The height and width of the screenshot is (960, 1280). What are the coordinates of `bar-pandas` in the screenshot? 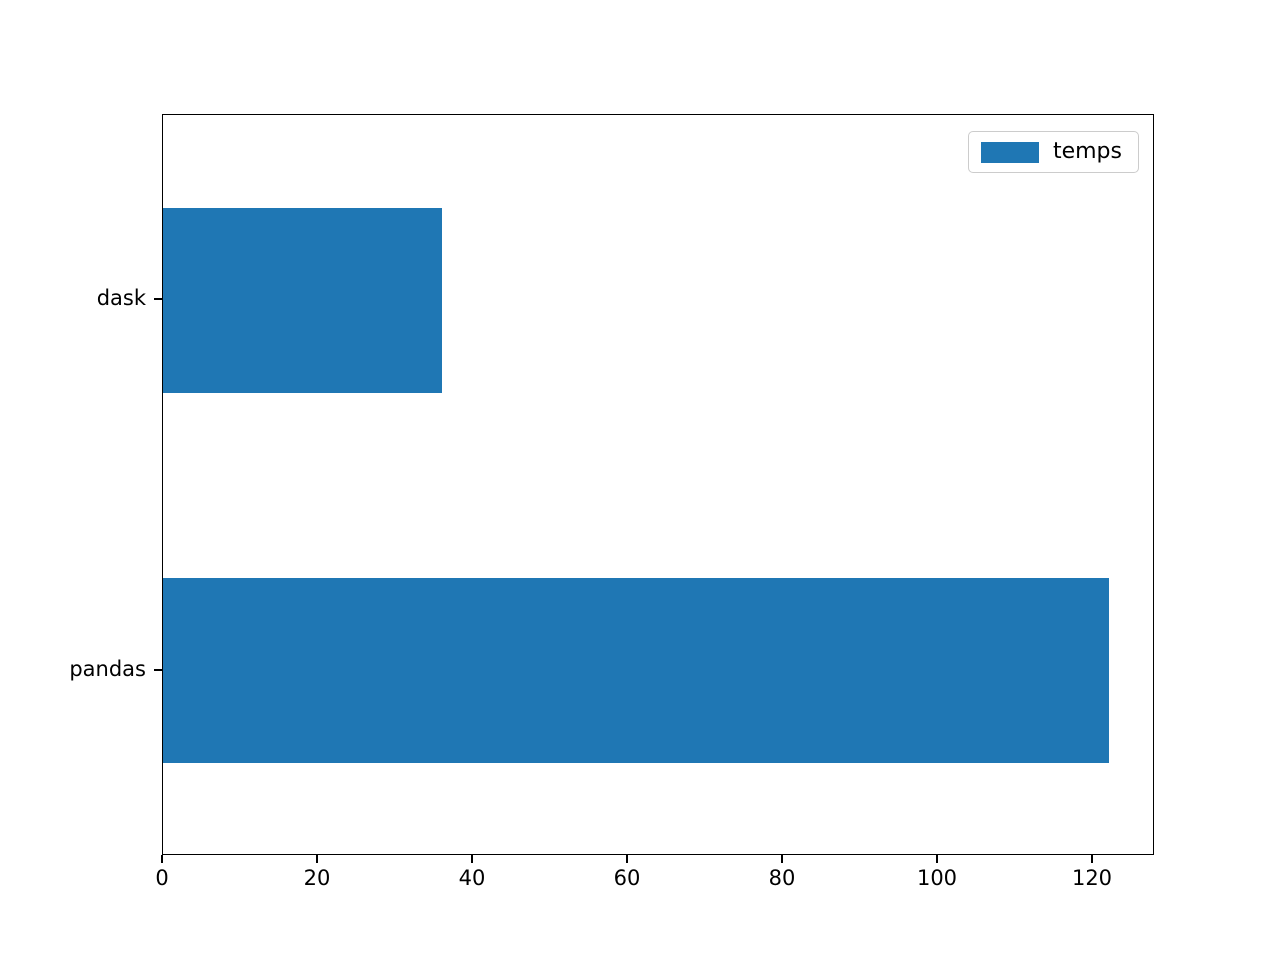 It's located at (636, 671).